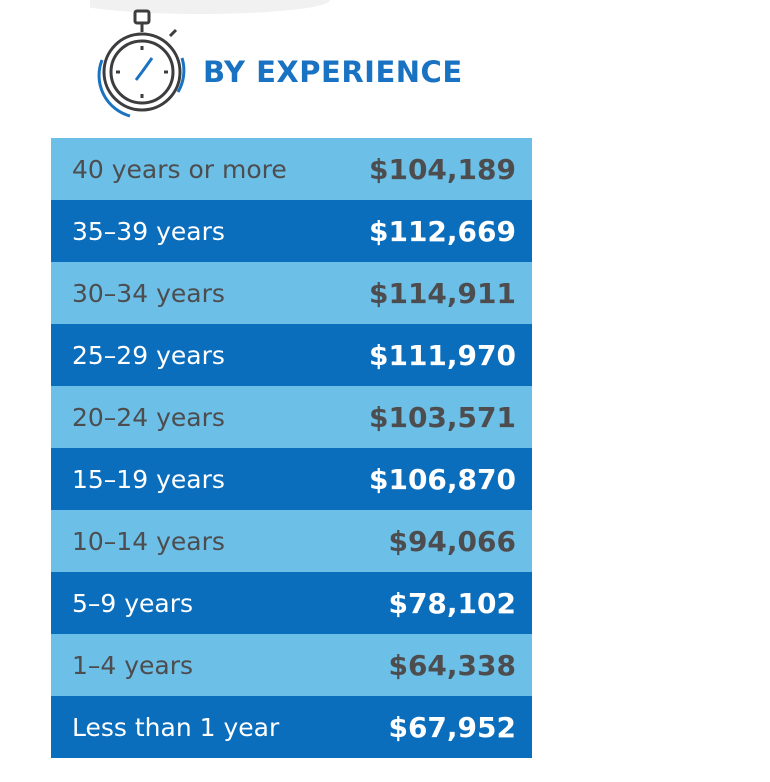  What do you see at coordinates (442, 355) in the screenshot?
I see `salary-value: $111,970` at bounding box center [442, 355].